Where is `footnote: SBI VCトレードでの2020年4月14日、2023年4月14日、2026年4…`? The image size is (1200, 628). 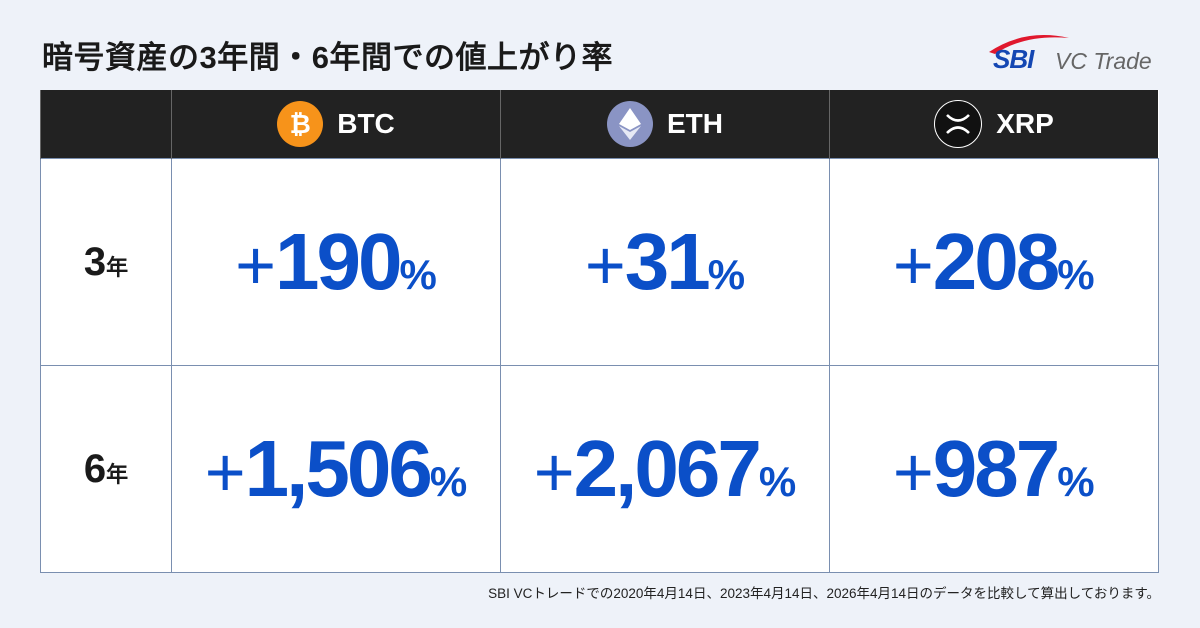
footnote: SBI VCトレードでの2020年4月14日、2023年4月14日、2026年4… is located at coordinates (824, 593).